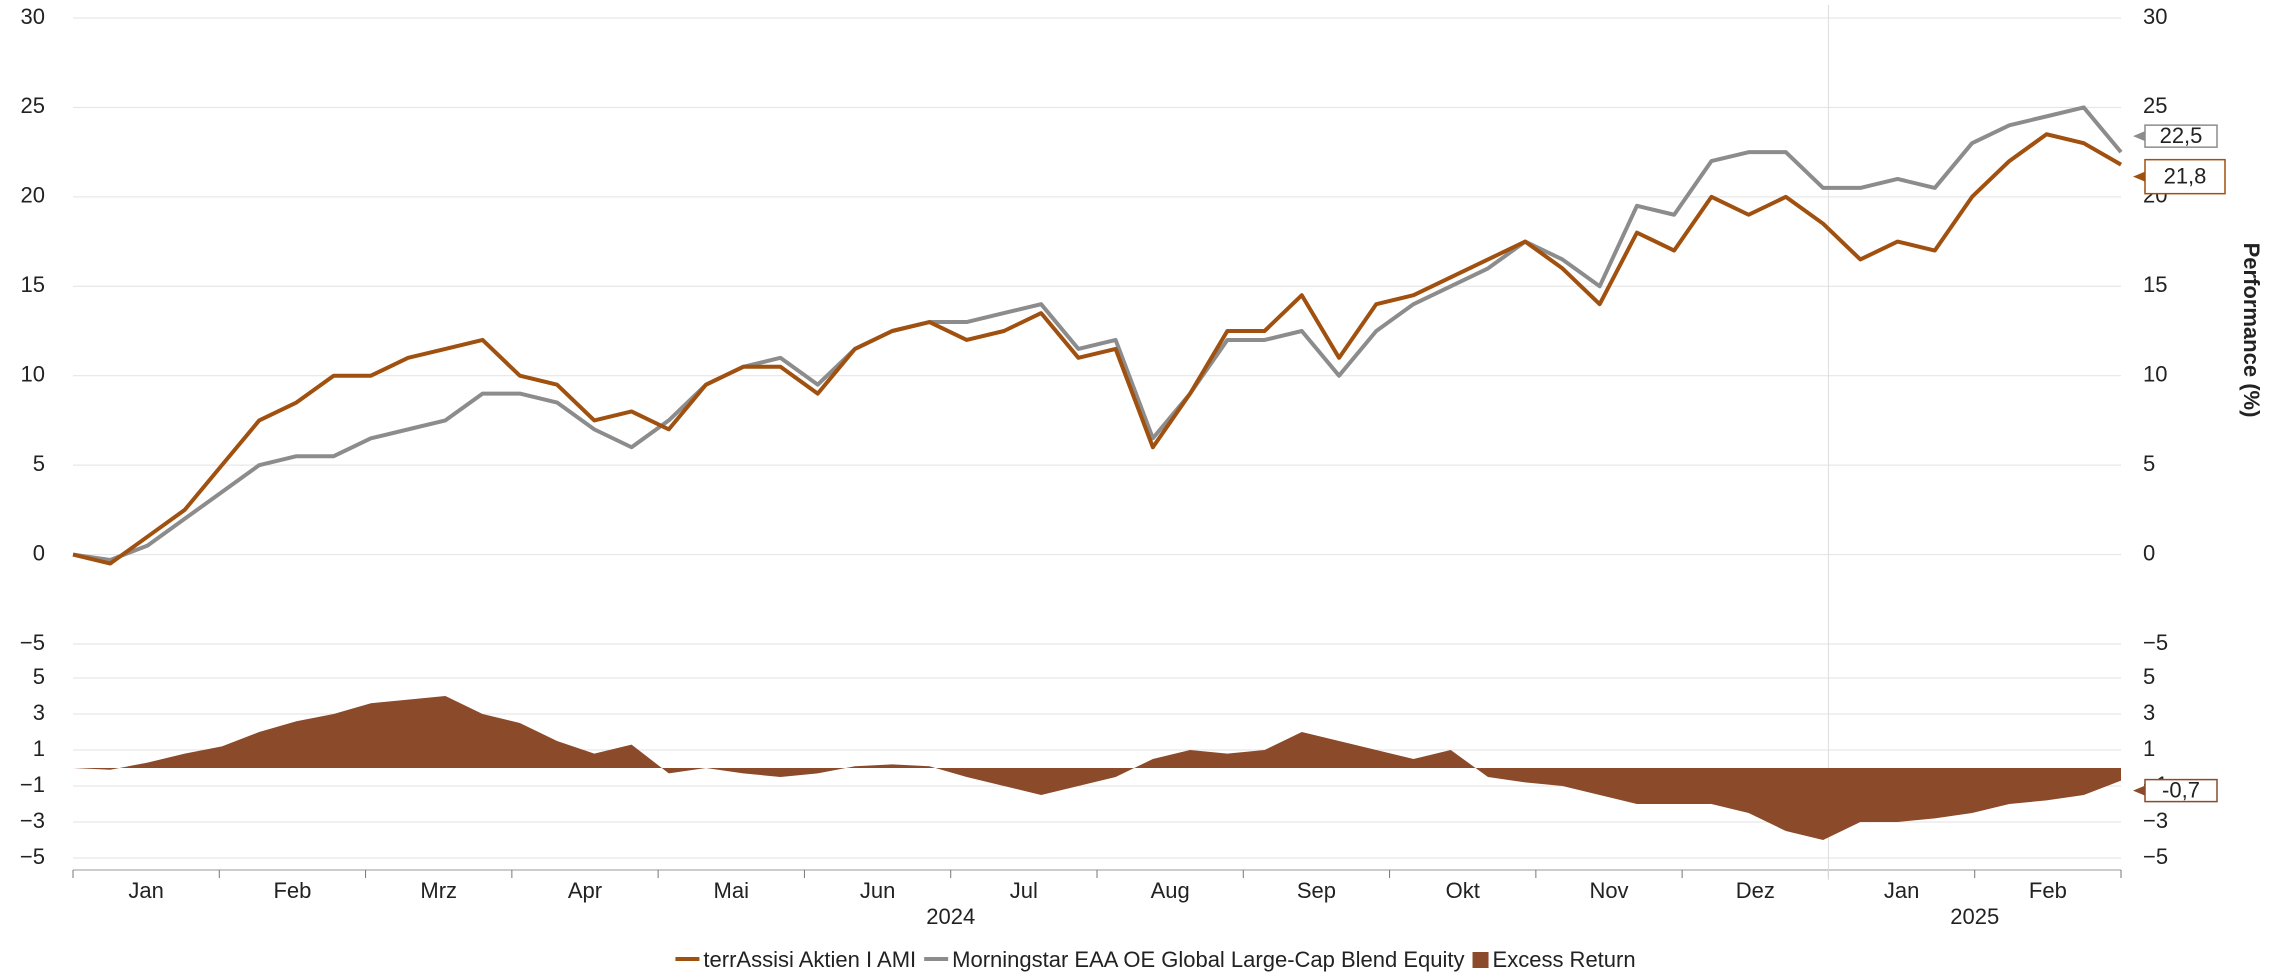 The image size is (2279, 973). Describe the element at coordinates (33, 16) in the screenshot. I see `y-tick-label: 30` at that location.